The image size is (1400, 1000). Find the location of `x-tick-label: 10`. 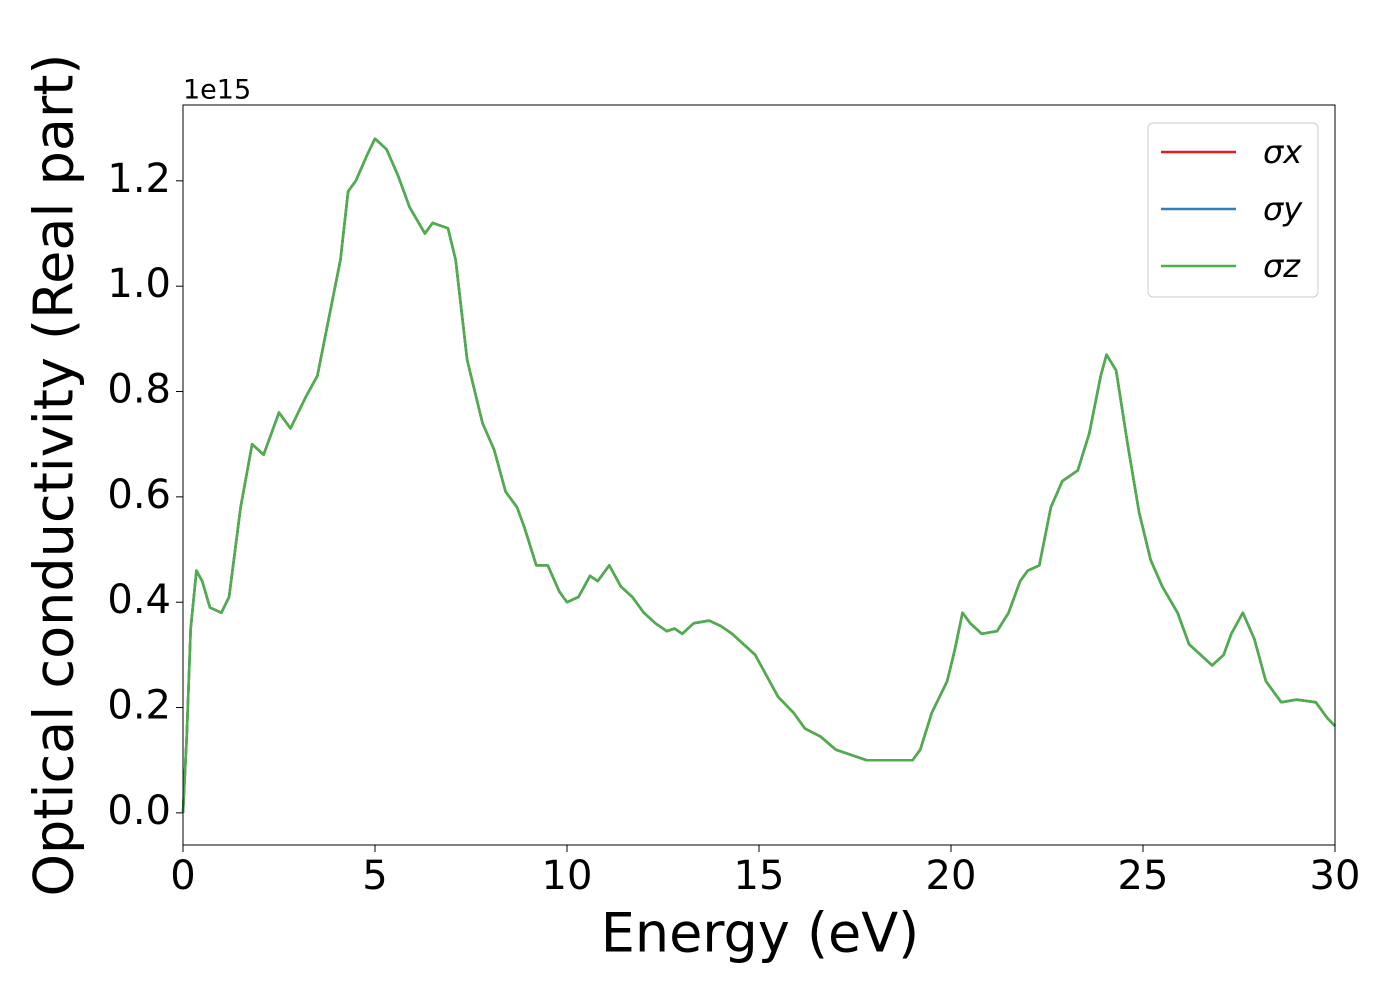

x-tick-label: 10 is located at coordinates (567, 876).